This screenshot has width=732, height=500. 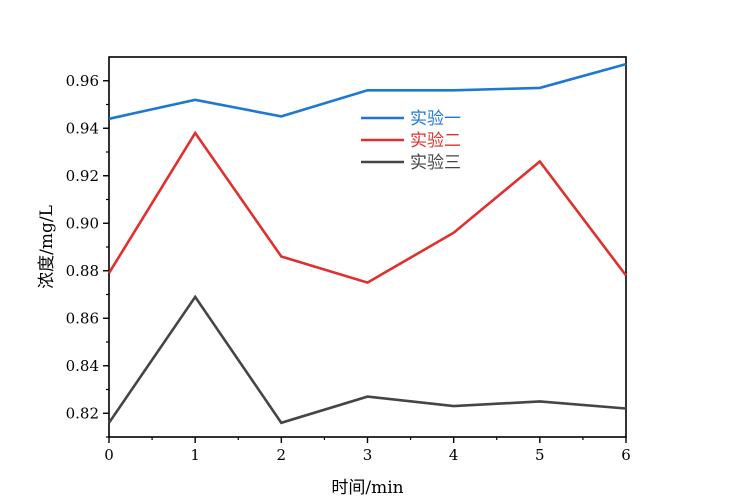 I want to click on legend-label-2: 实验二, so click(x=435, y=141).